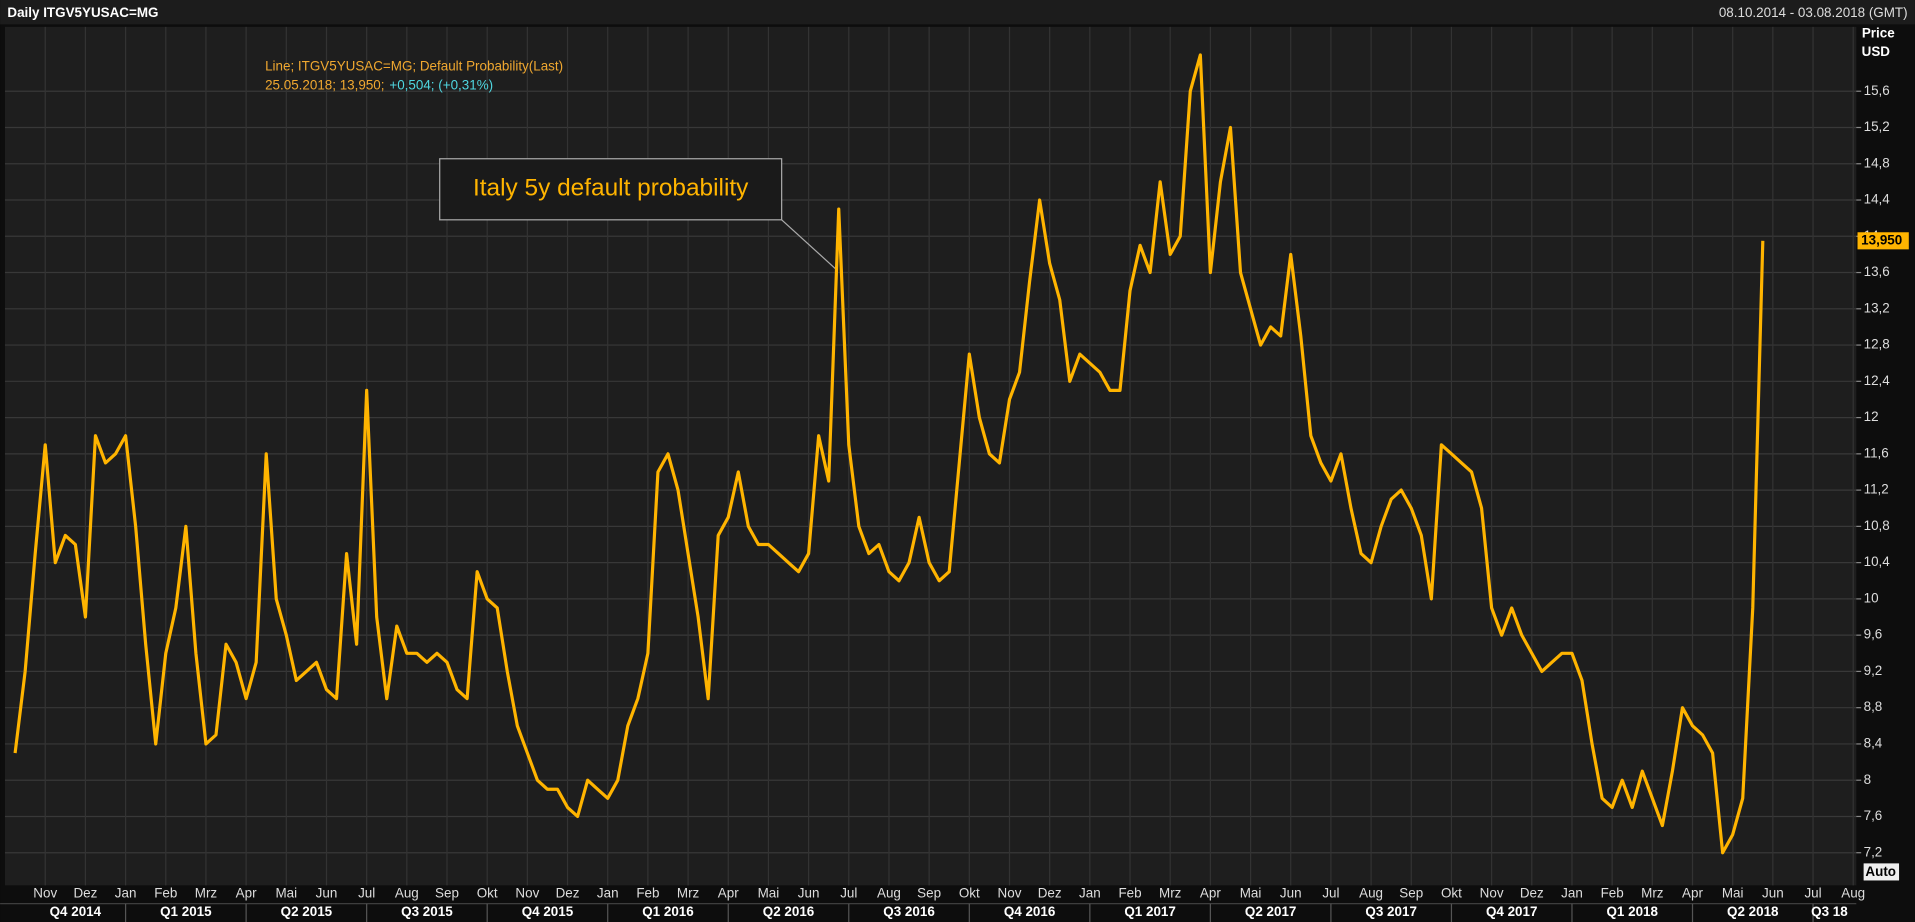 The width and height of the screenshot is (1915, 922). Describe the element at coordinates (1876, 51) in the screenshot. I see `y-axis-unit: USD` at that location.